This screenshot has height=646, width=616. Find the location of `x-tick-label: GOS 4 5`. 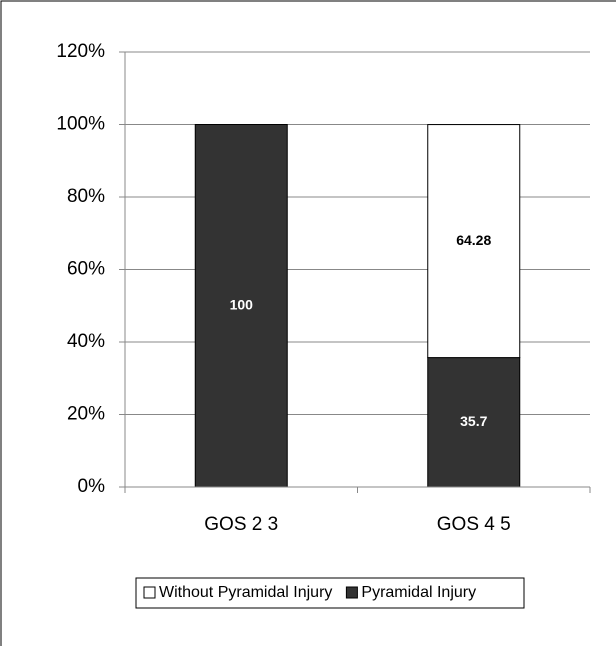

x-tick-label: GOS 4 5 is located at coordinates (474, 524).